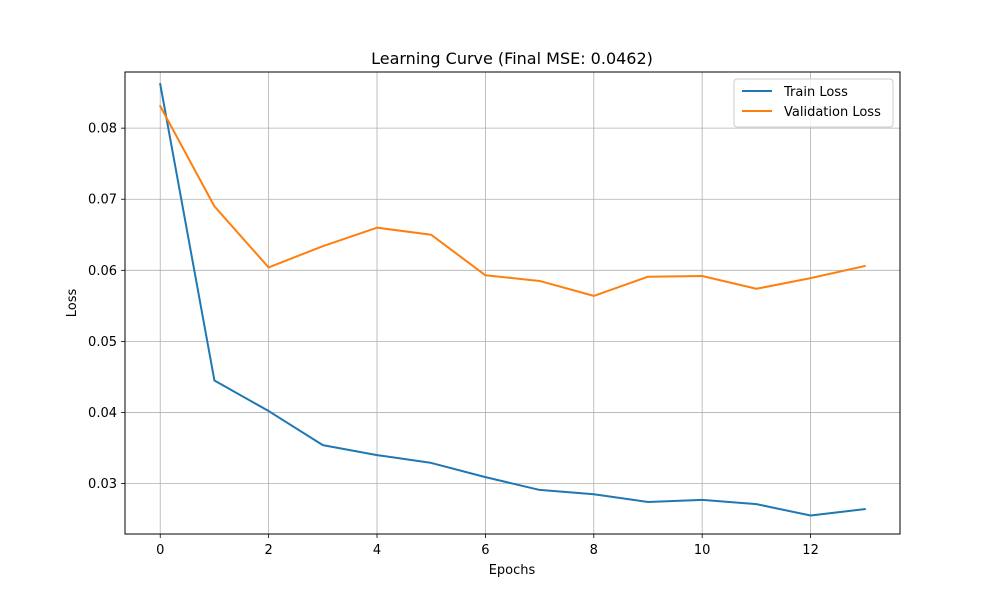 Image resolution: width=1000 pixels, height=600 pixels. I want to click on x-tick-label: 12, so click(810, 550).